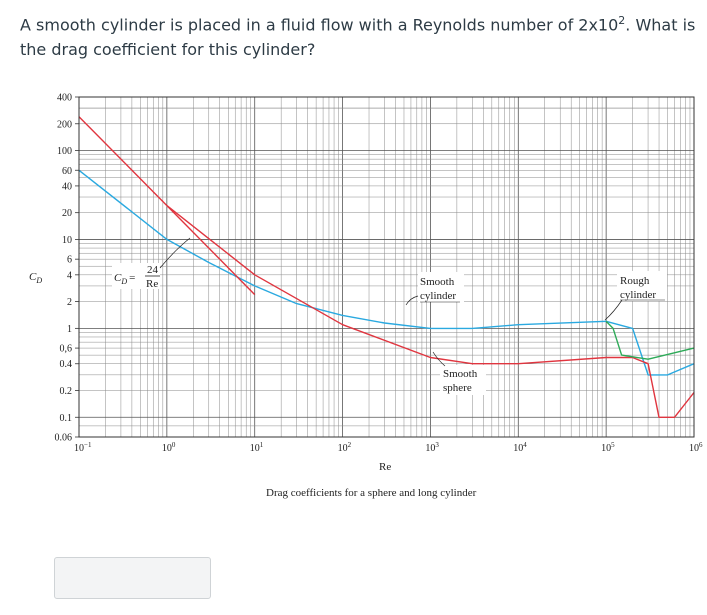 This screenshot has height=615, width=707. I want to click on series-line-c-d-24-re, so click(211, 250).